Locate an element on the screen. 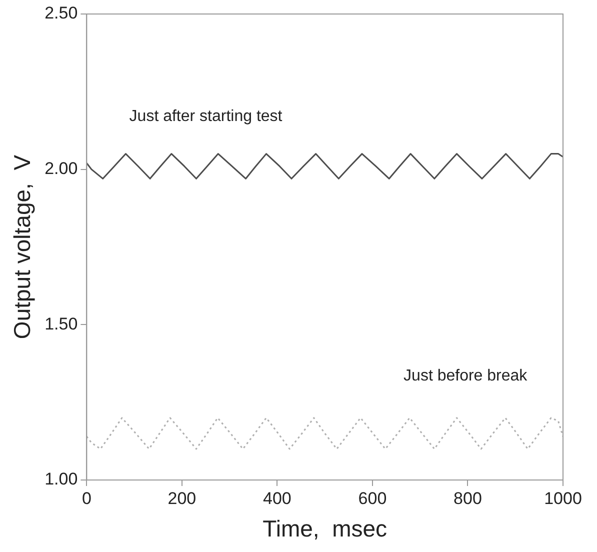 The height and width of the screenshot is (552, 597). y-tick-label: 2.00 is located at coordinates (61, 168).